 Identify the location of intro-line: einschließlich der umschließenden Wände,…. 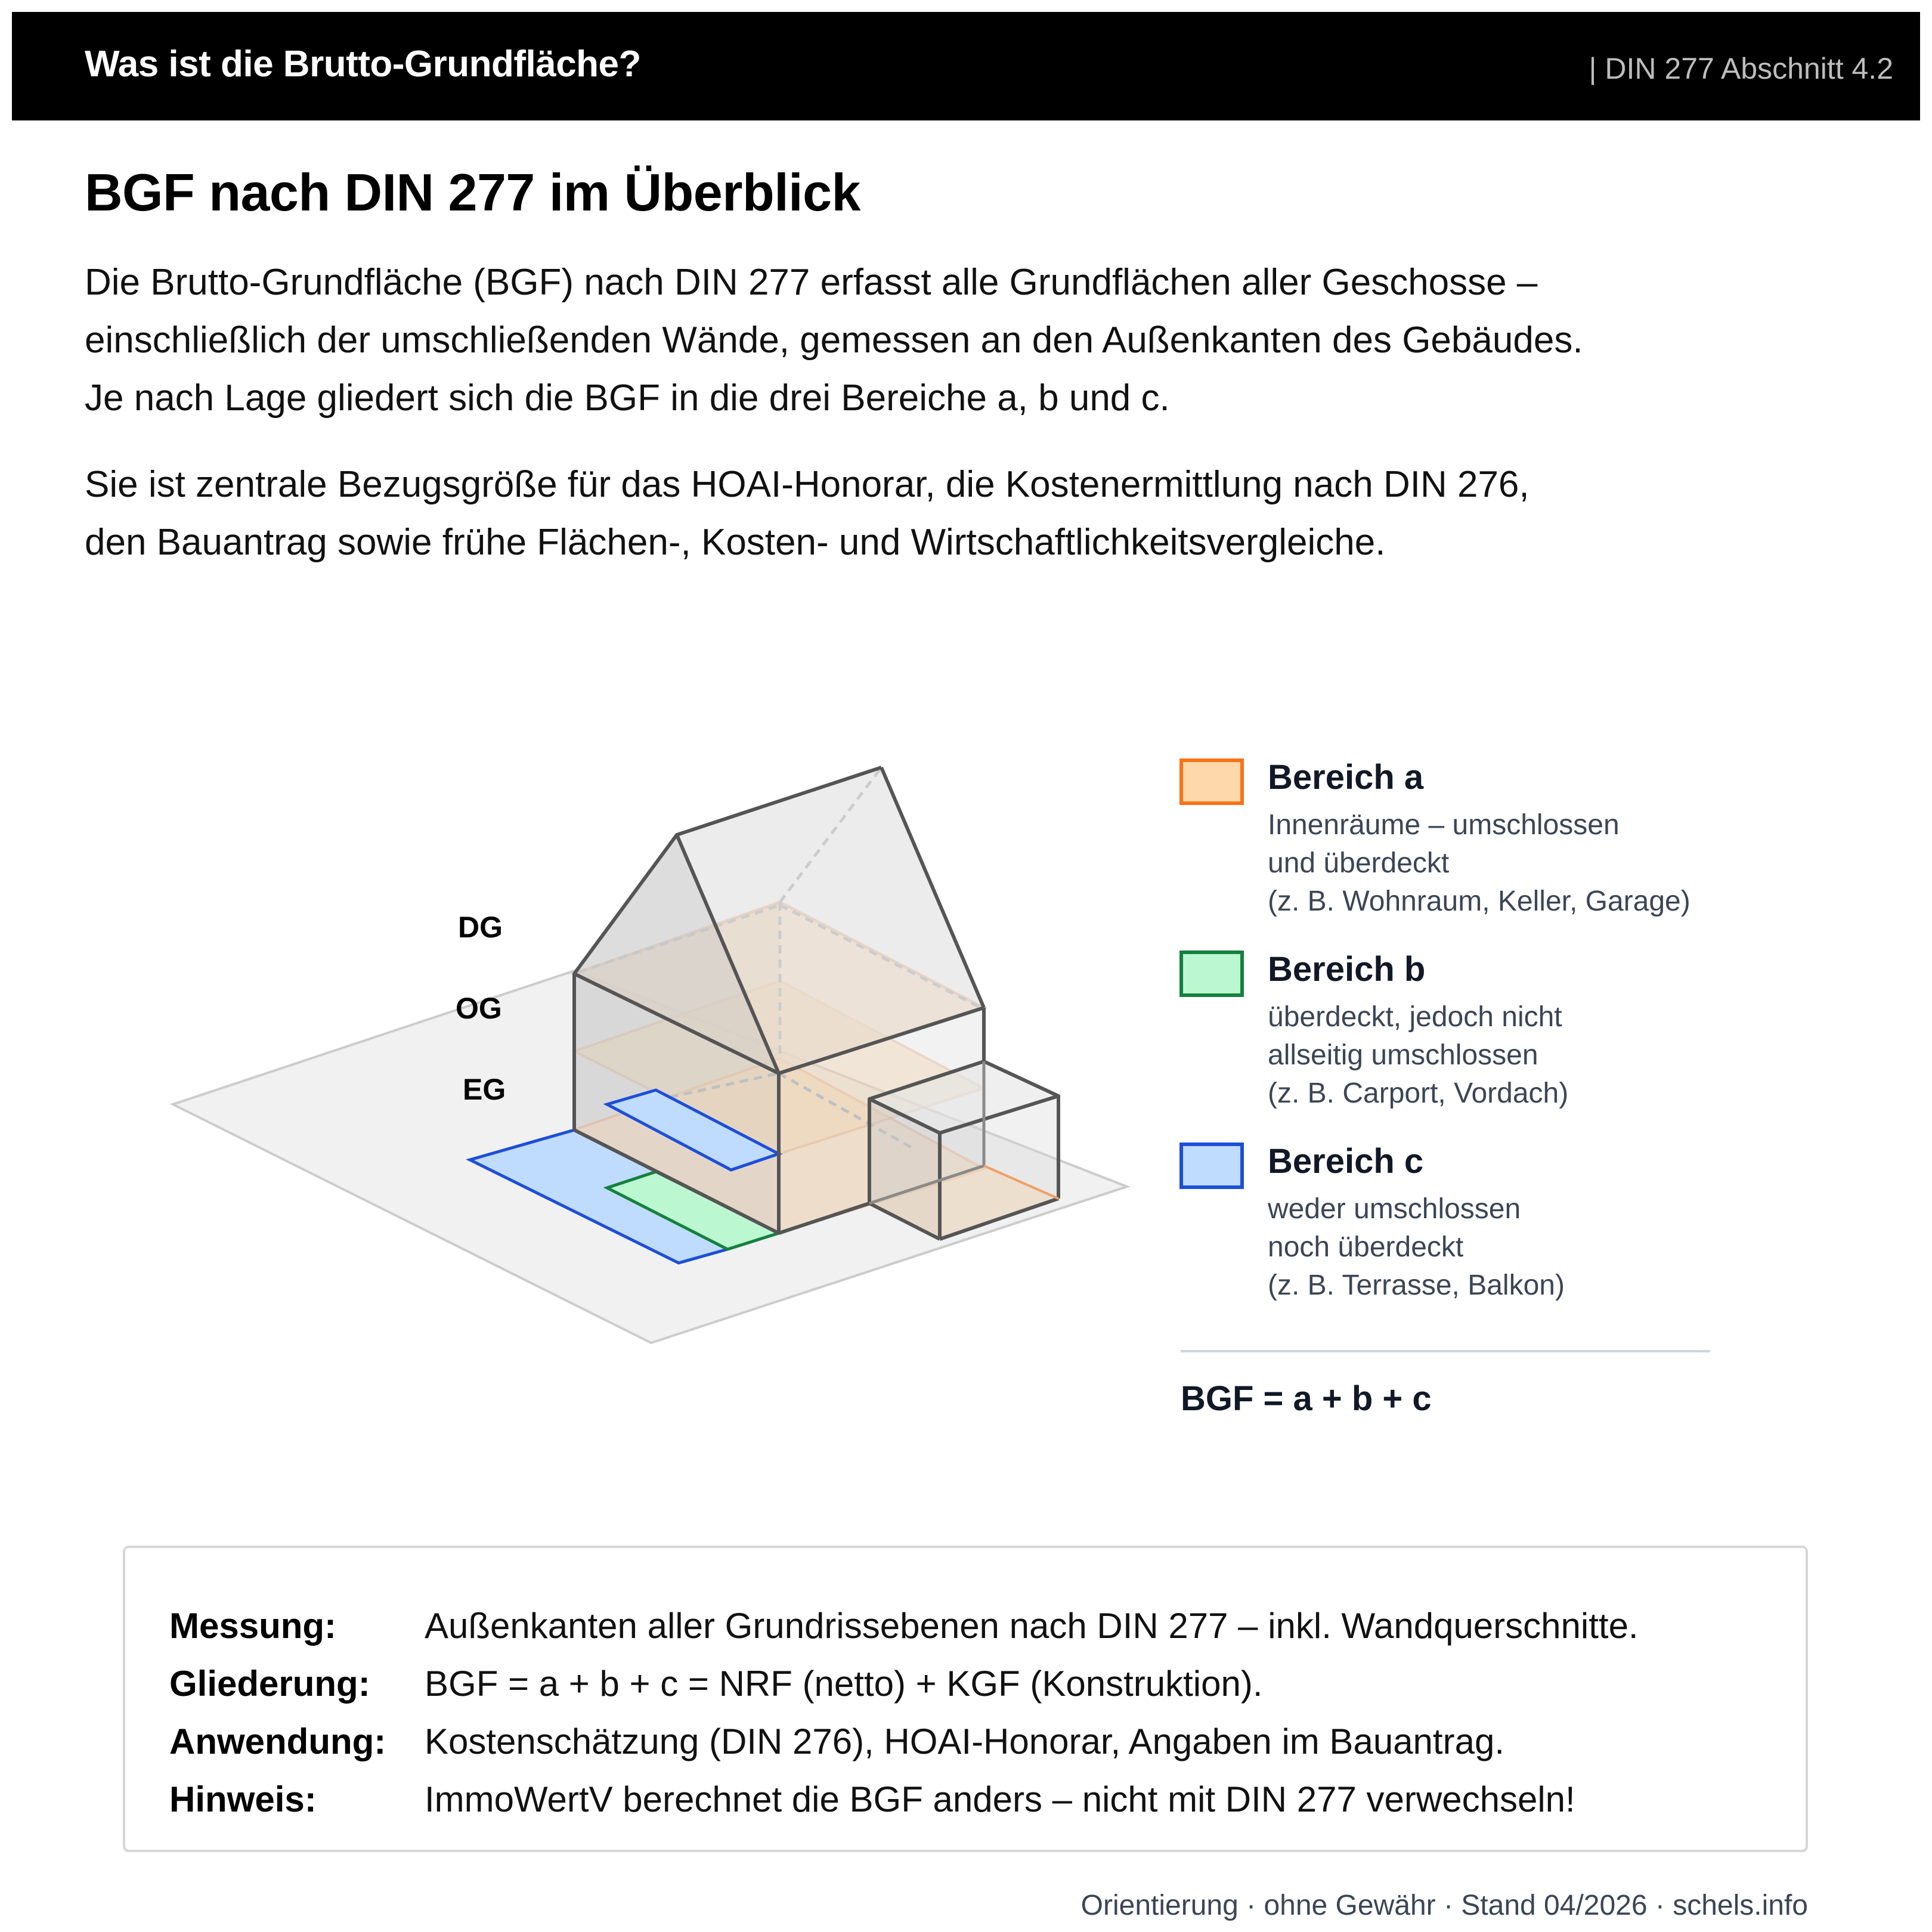
(834, 341).